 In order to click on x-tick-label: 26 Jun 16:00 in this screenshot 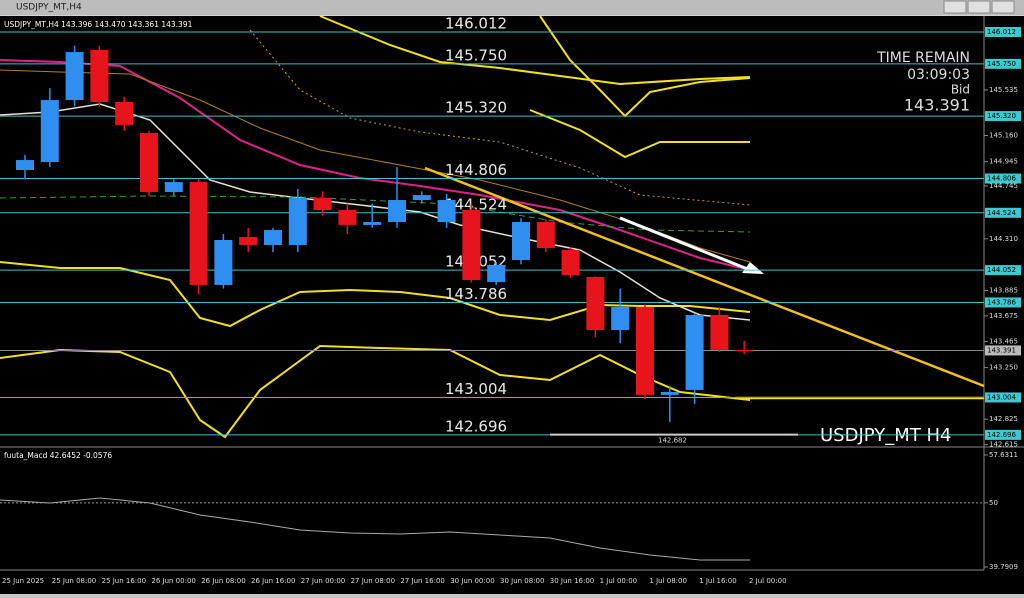, I will do `click(273, 581)`.